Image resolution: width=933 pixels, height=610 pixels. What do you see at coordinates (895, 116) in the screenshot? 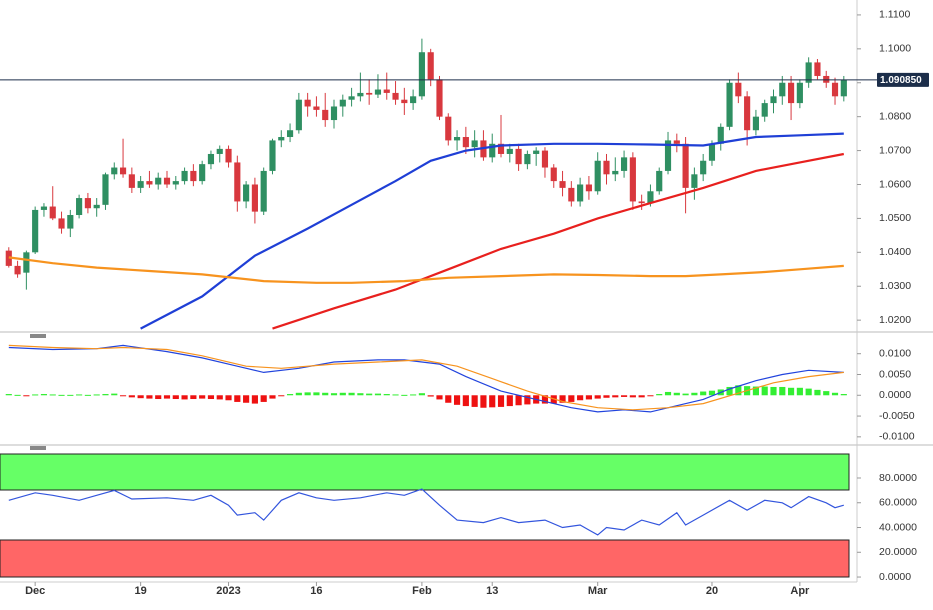
I see `y-tick-label: 1.0800` at bounding box center [895, 116].